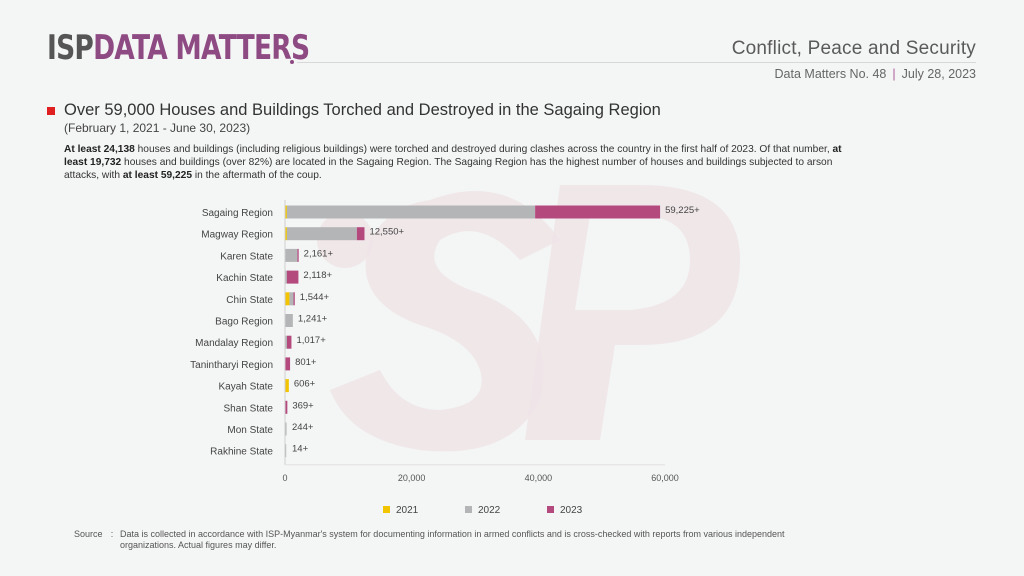 This screenshot has width=1024, height=576. I want to click on total-value-label: 606+, so click(305, 384).